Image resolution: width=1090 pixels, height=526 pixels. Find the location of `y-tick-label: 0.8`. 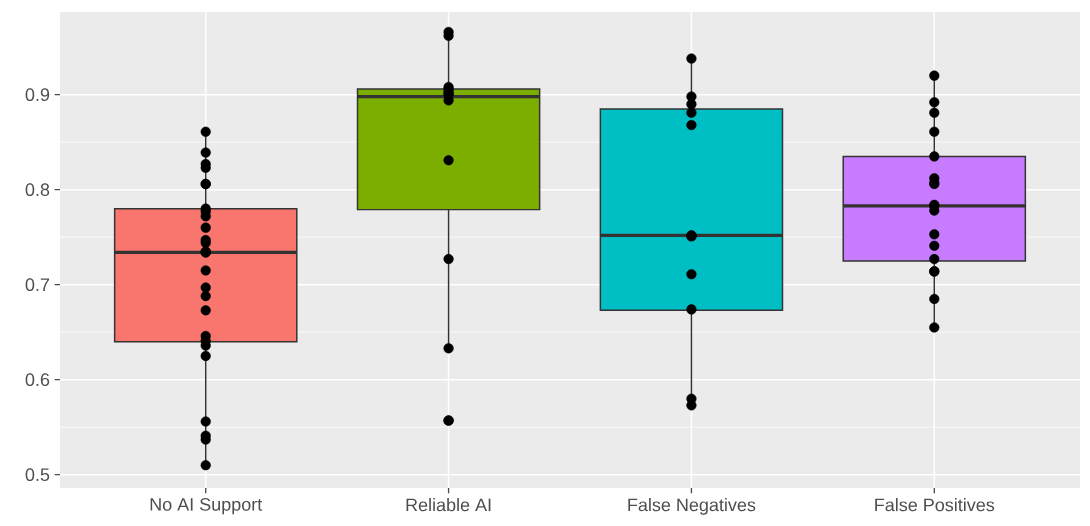

y-tick-label: 0.8 is located at coordinates (37, 190).